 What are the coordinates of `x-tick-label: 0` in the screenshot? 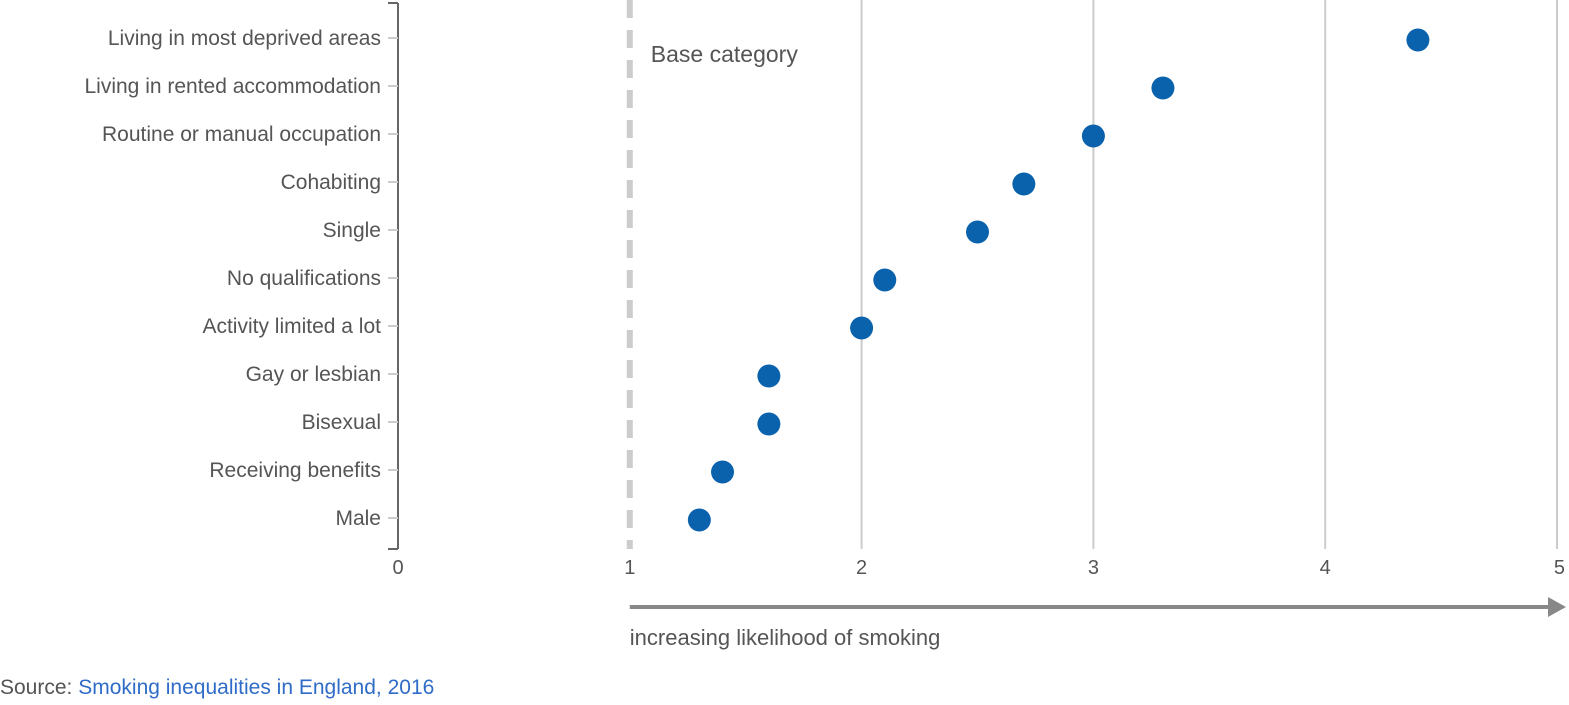 It's located at (397, 568).